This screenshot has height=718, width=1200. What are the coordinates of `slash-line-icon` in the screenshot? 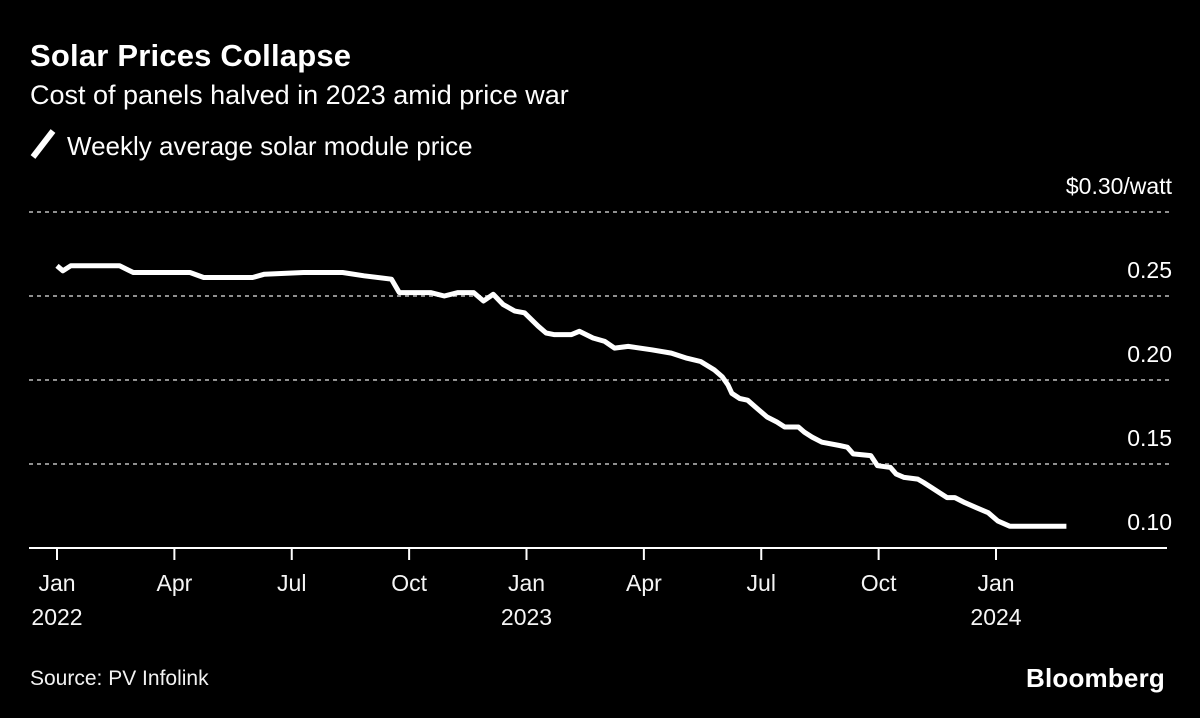 It's located at (43, 146).